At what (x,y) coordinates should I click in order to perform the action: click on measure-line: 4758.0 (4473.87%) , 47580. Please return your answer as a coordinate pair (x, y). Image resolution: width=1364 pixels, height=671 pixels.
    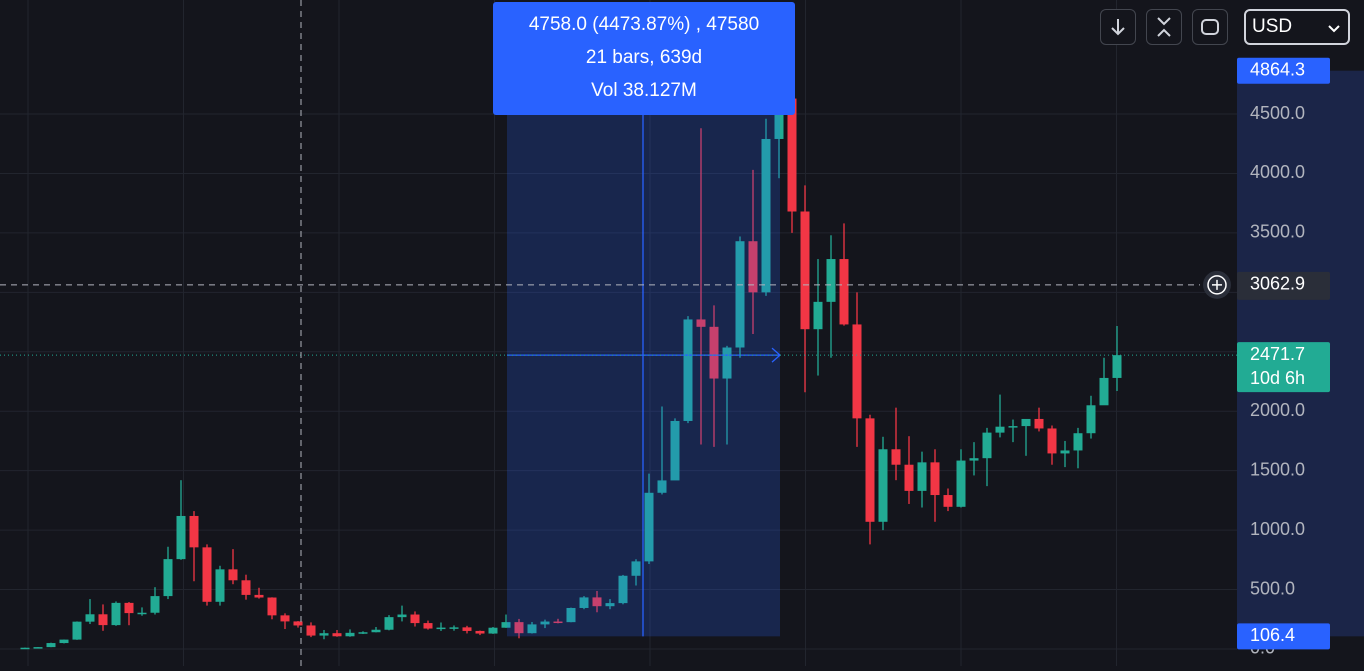
    Looking at the image, I should click on (644, 24).